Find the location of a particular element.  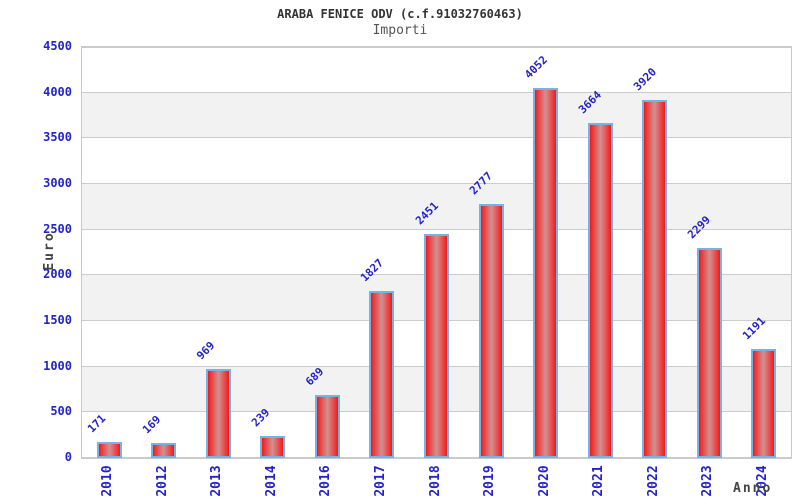

x-tick-label: 2014 is located at coordinates (271, 481).